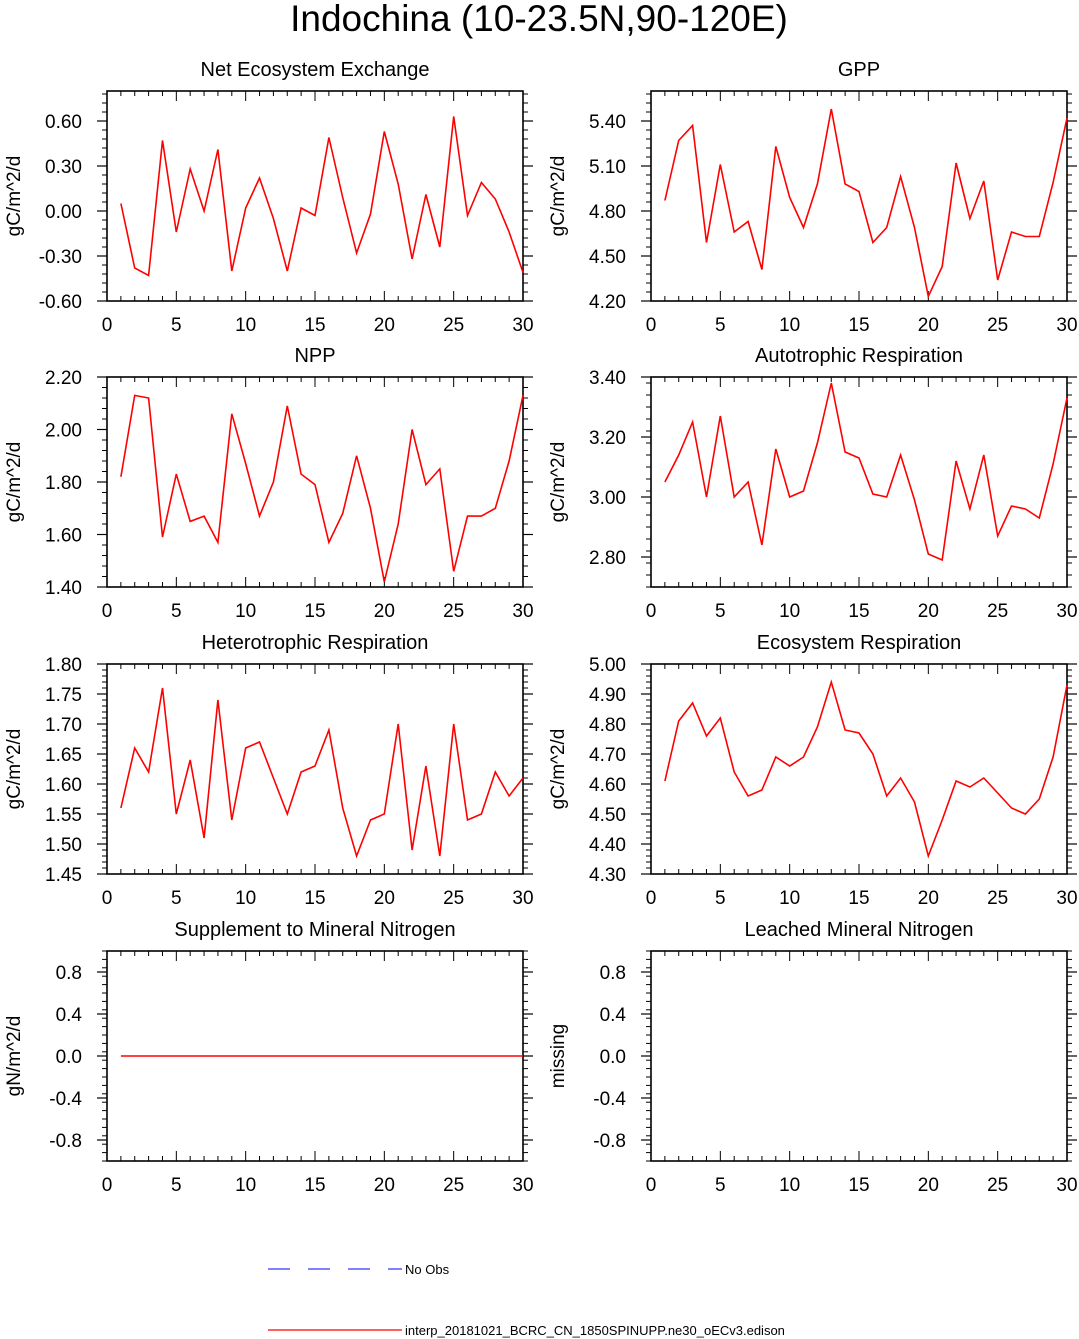 The height and width of the screenshot is (1339, 1079). What do you see at coordinates (859, 643) in the screenshot?
I see `panel-title: Ecosystem Respiration` at bounding box center [859, 643].